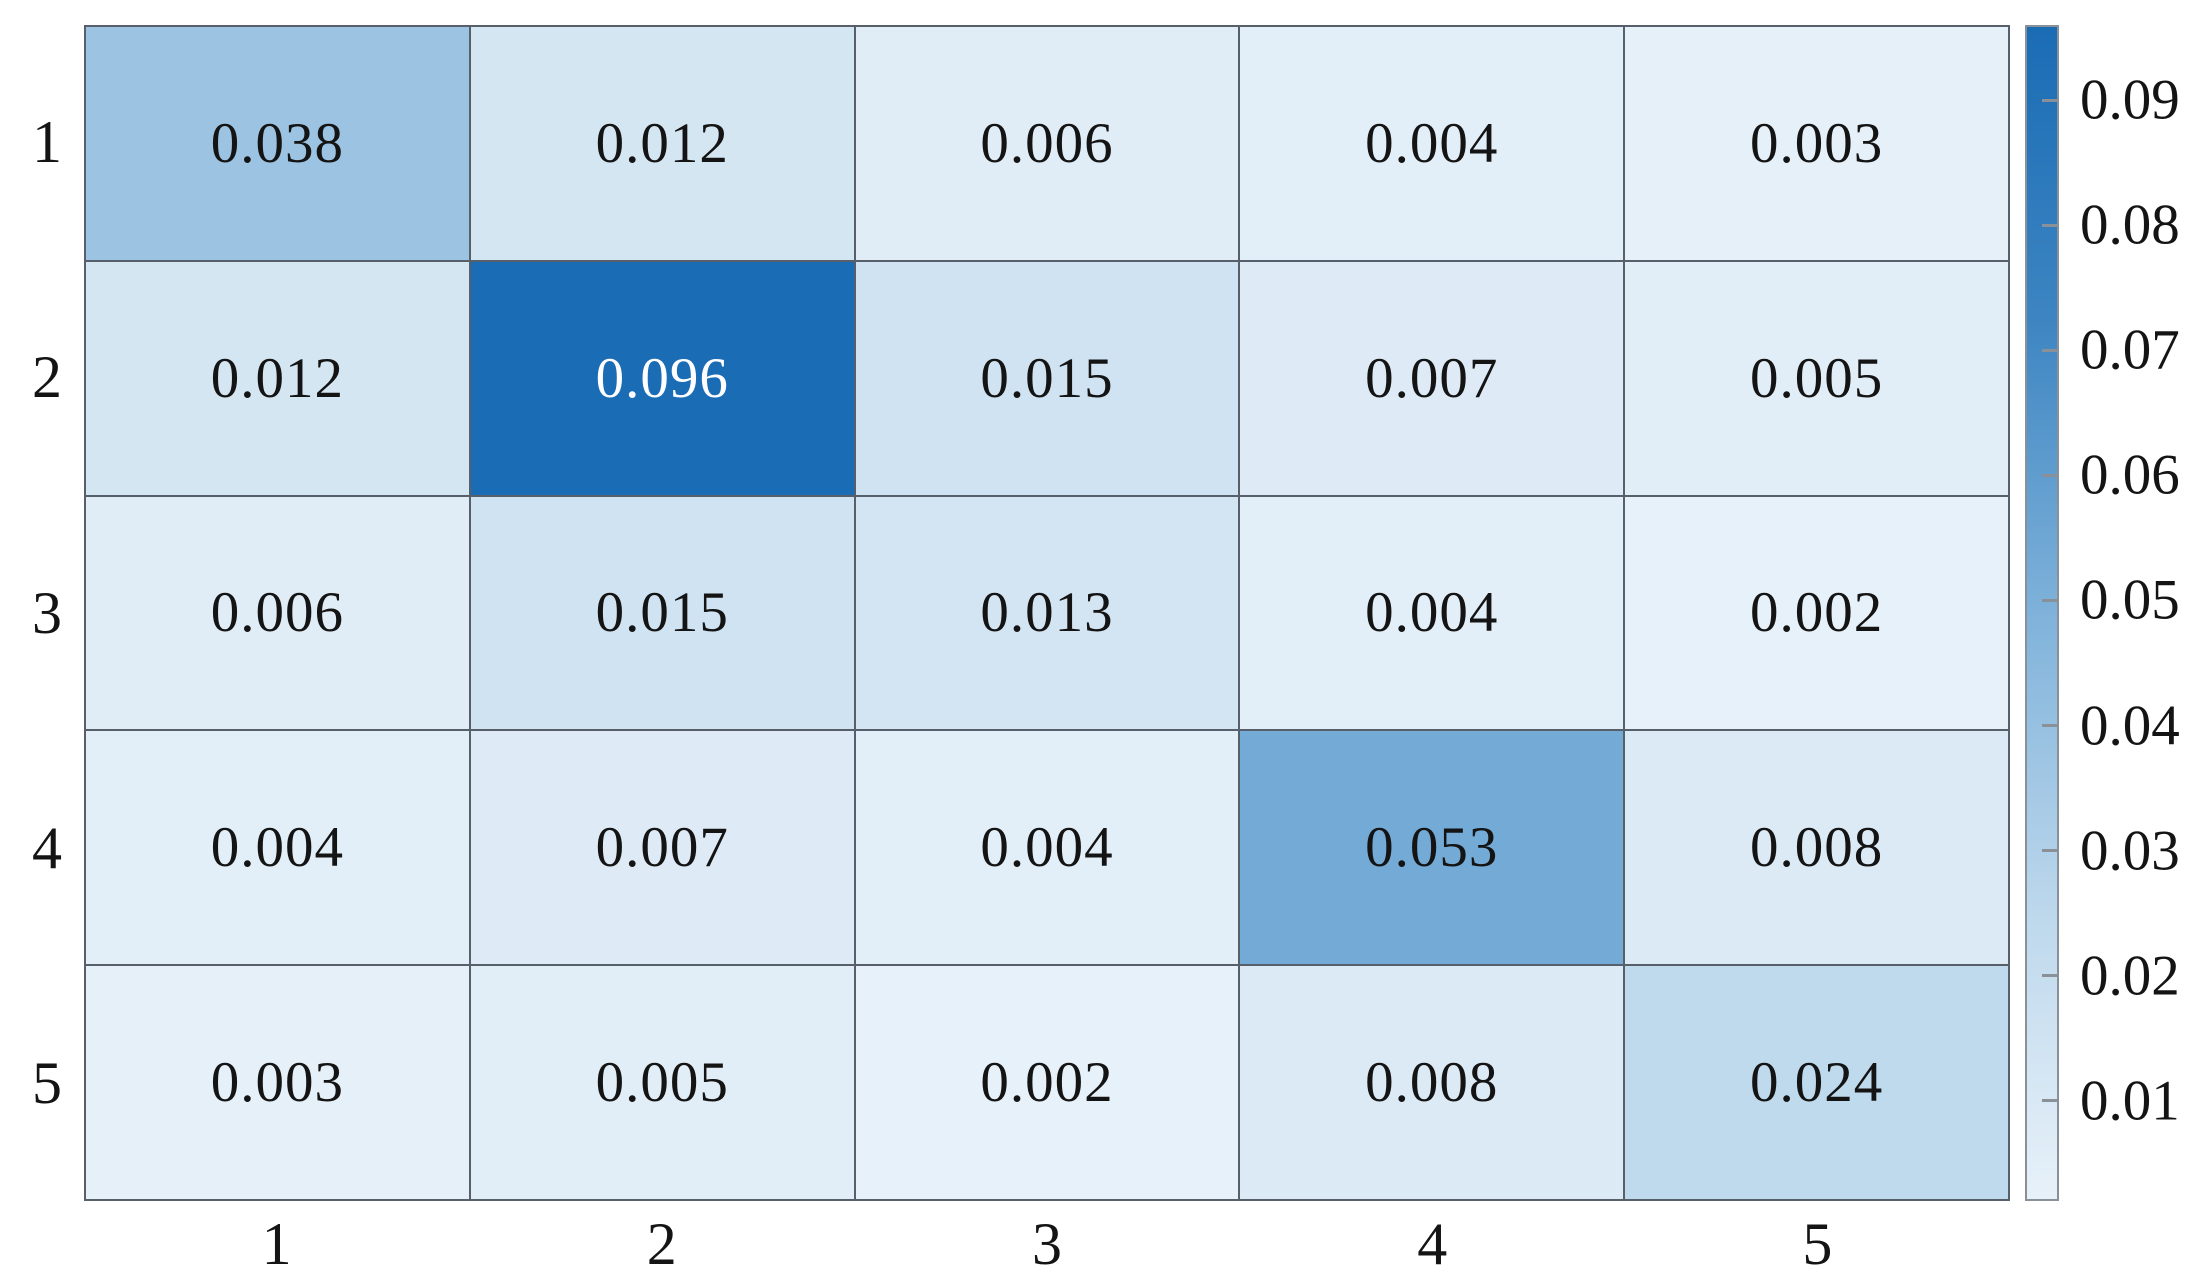  What do you see at coordinates (662, 378) in the screenshot?
I see `heatmap-cell: 0.096` at bounding box center [662, 378].